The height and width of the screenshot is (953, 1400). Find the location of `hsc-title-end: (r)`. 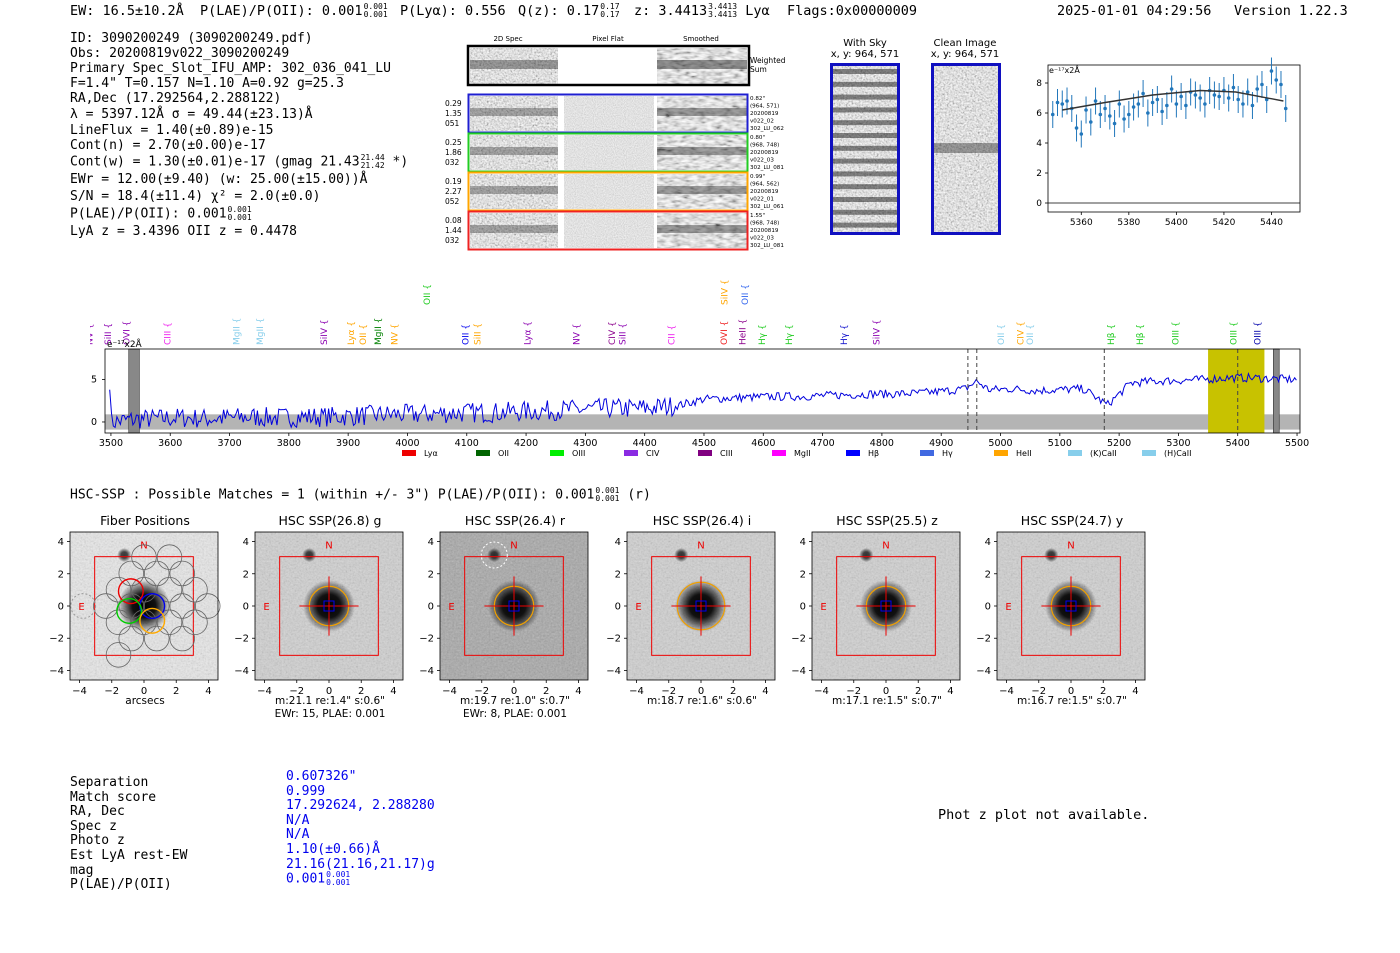

hsc-title-end: (r) is located at coordinates (639, 495).